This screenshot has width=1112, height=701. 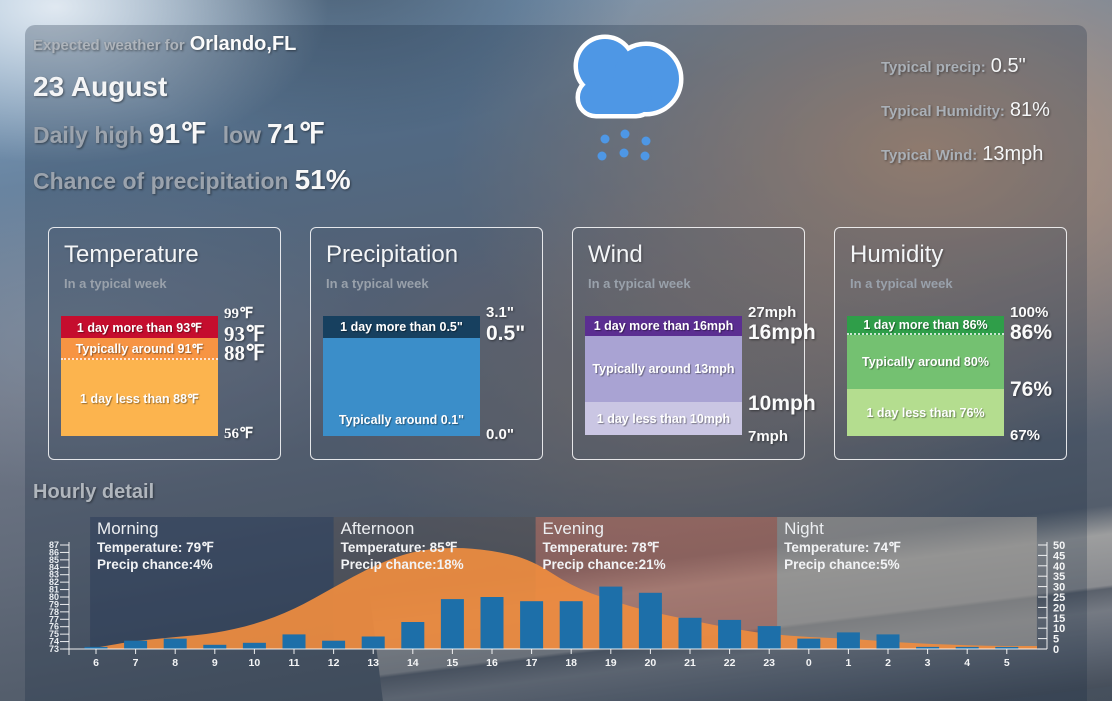 What do you see at coordinates (615, 254) in the screenshot?
I see `card-title: Wind` at bounding box center [615, 254].